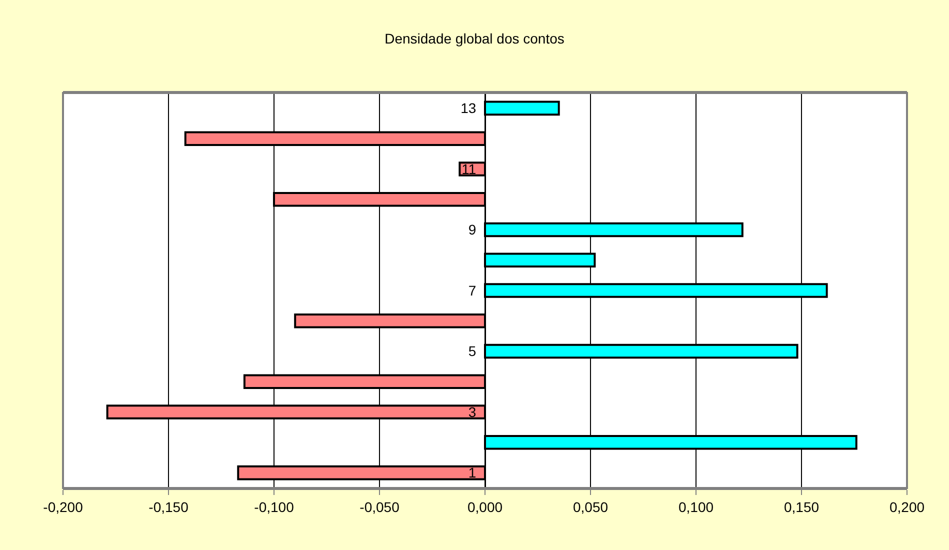 The height and width of the screenshot is (550, 949). What do you see at coordinates (468, 108) in the screenshot?
I see `y-tick-label: 13` at bounding box center [468, 108].